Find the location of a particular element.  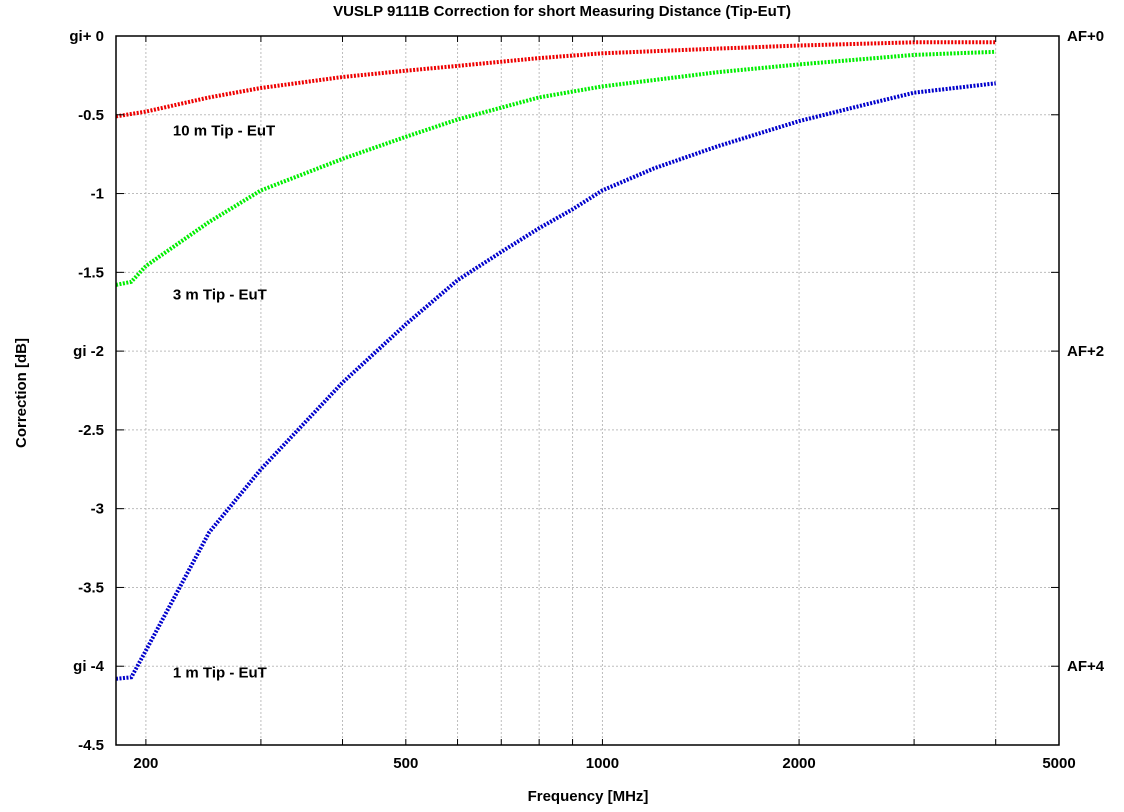

y2-tick-label: AF+0 is located at coordinates (1085, 36).